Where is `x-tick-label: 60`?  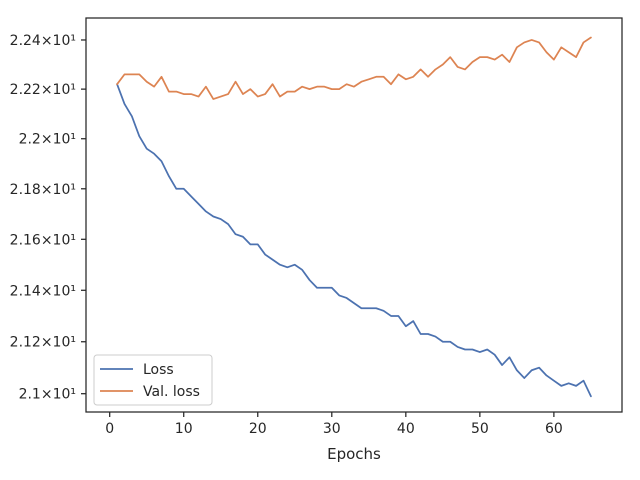 x-tick-label: 60 is located at coordinates (554, 429).